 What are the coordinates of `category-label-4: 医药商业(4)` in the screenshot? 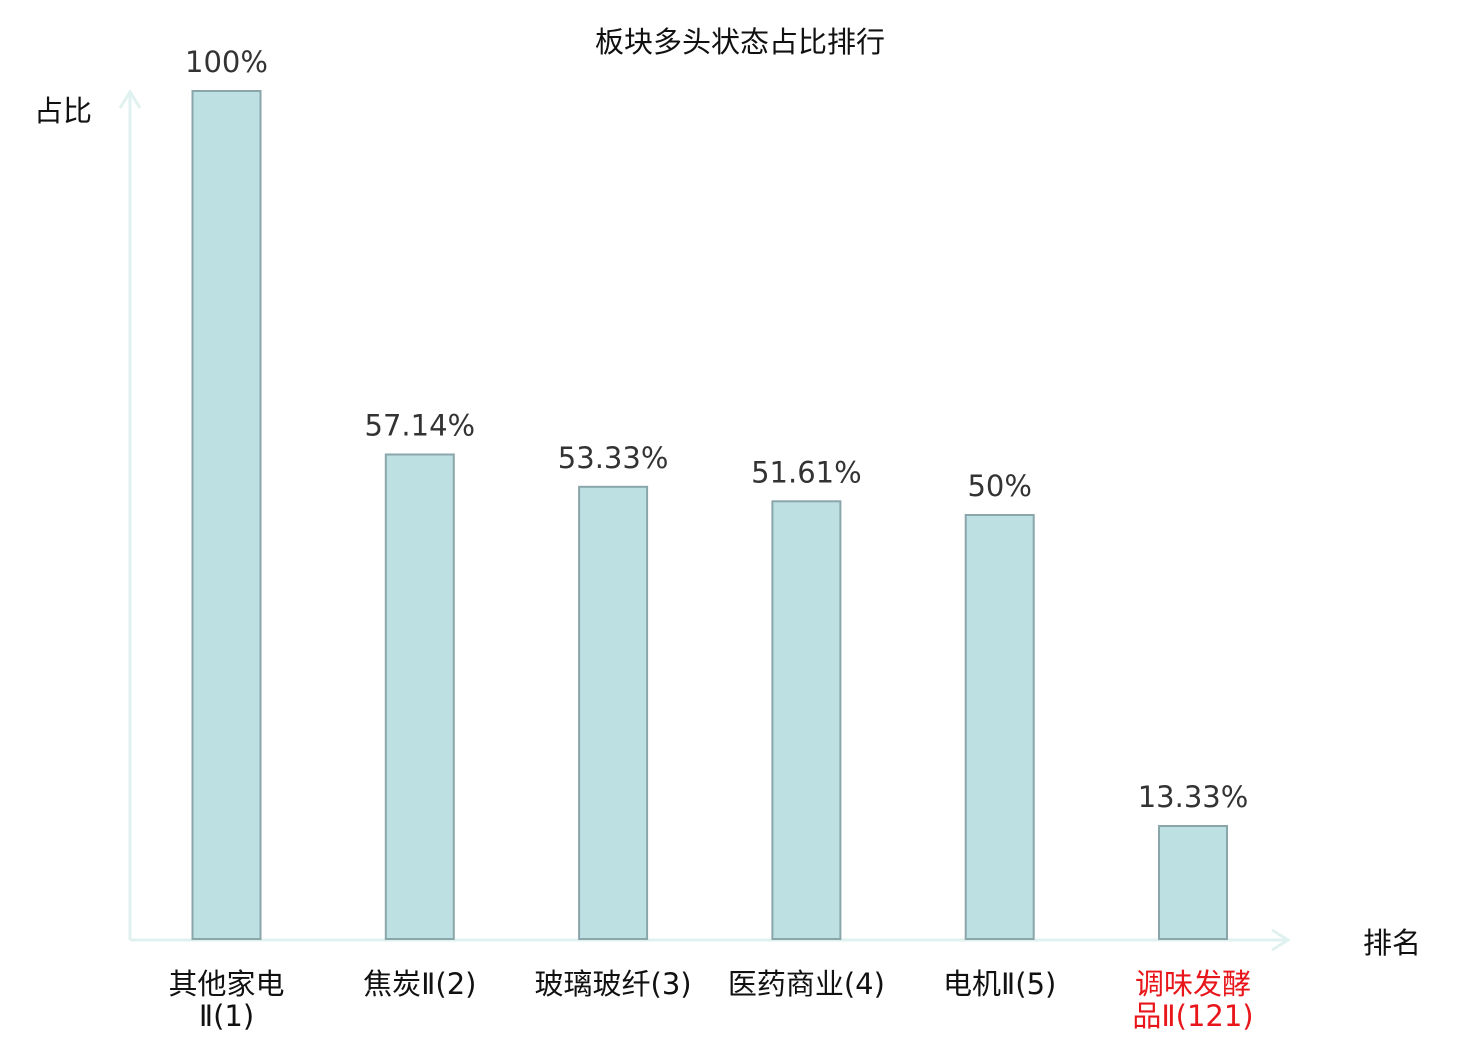 It's located at (806, 984).